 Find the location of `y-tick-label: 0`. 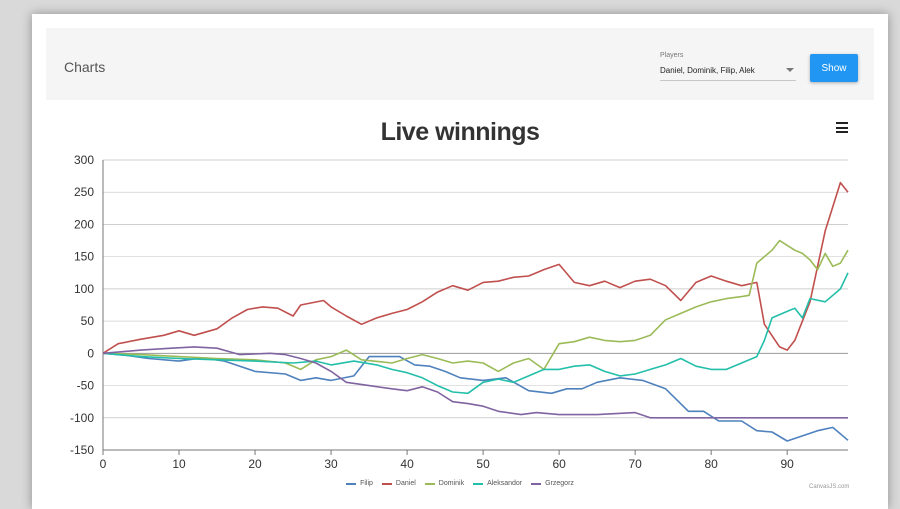

y-tick-label: 0 is located at coordinates (90, 353).